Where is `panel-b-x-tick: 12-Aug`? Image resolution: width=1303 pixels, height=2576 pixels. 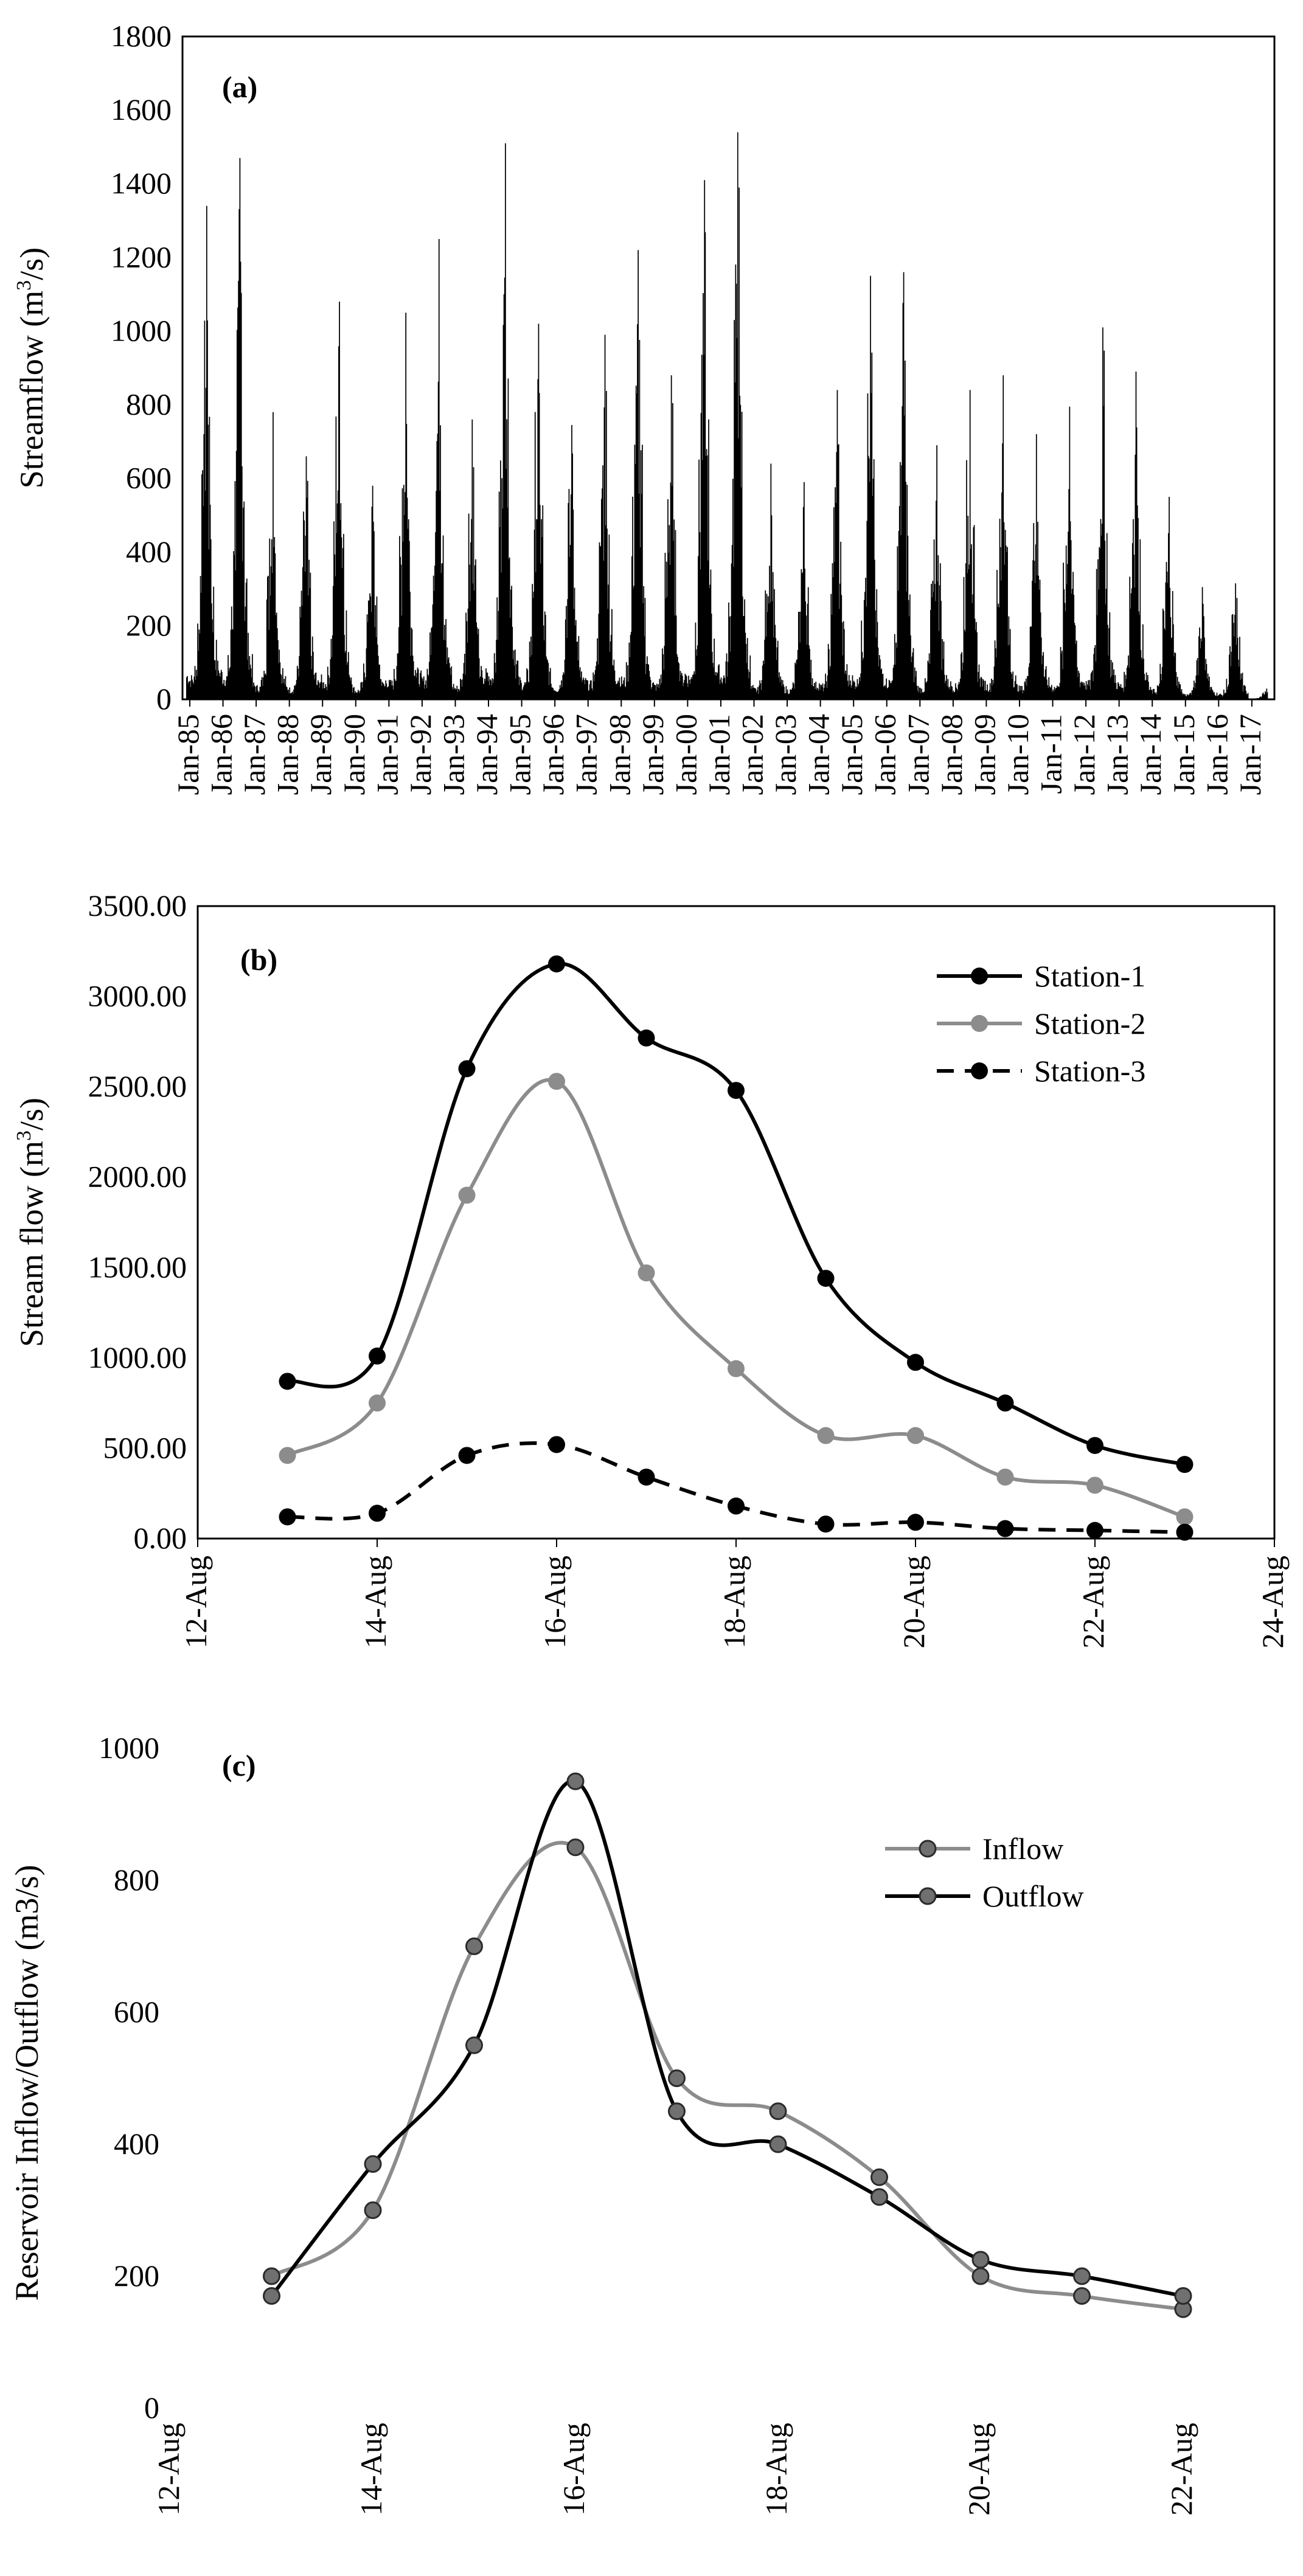
panel-b-x-tick: 12-Aug is located at coordinates (196, 1602).